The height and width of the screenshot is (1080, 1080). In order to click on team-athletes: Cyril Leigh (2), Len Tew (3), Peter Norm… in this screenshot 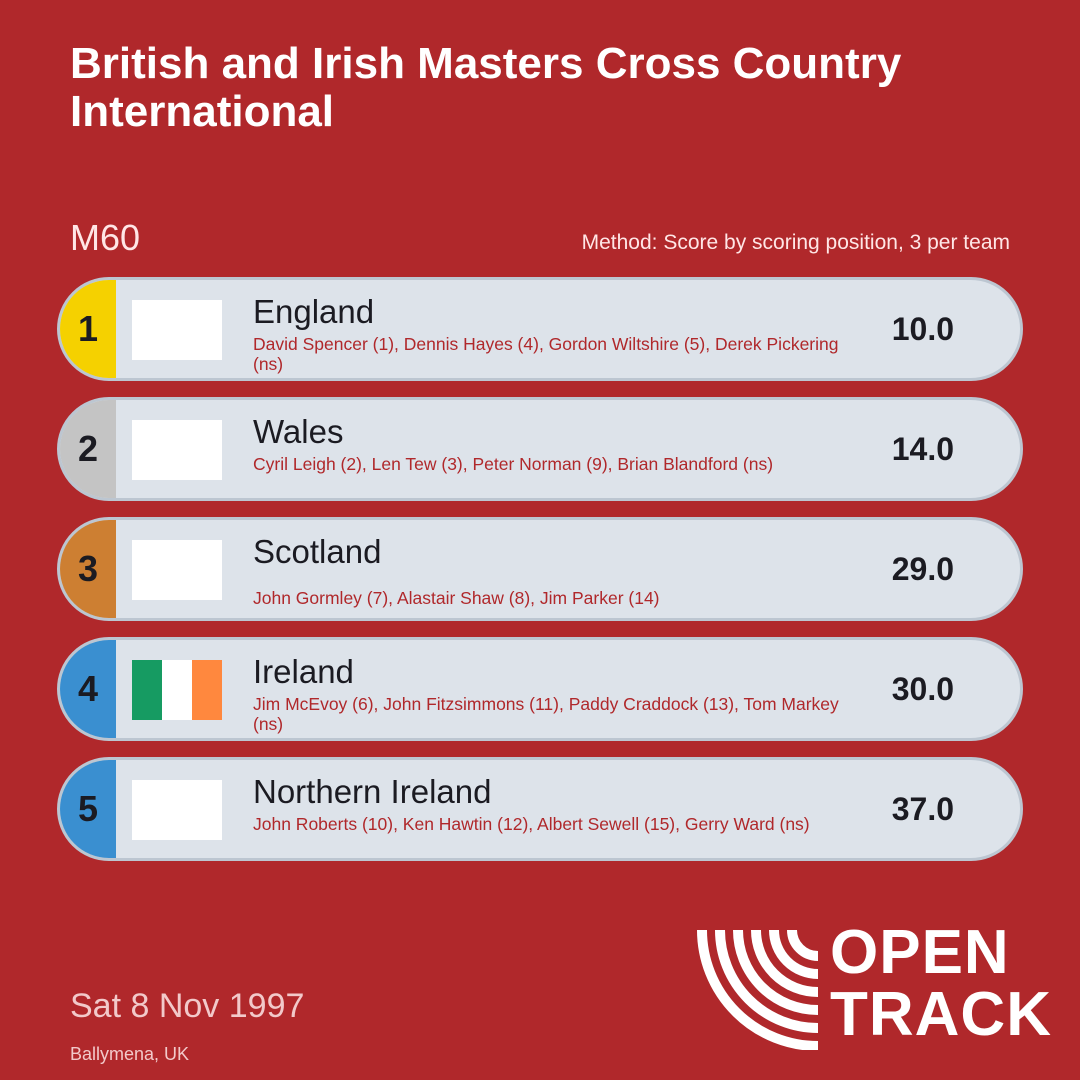, I will do `click(513, 464)`.